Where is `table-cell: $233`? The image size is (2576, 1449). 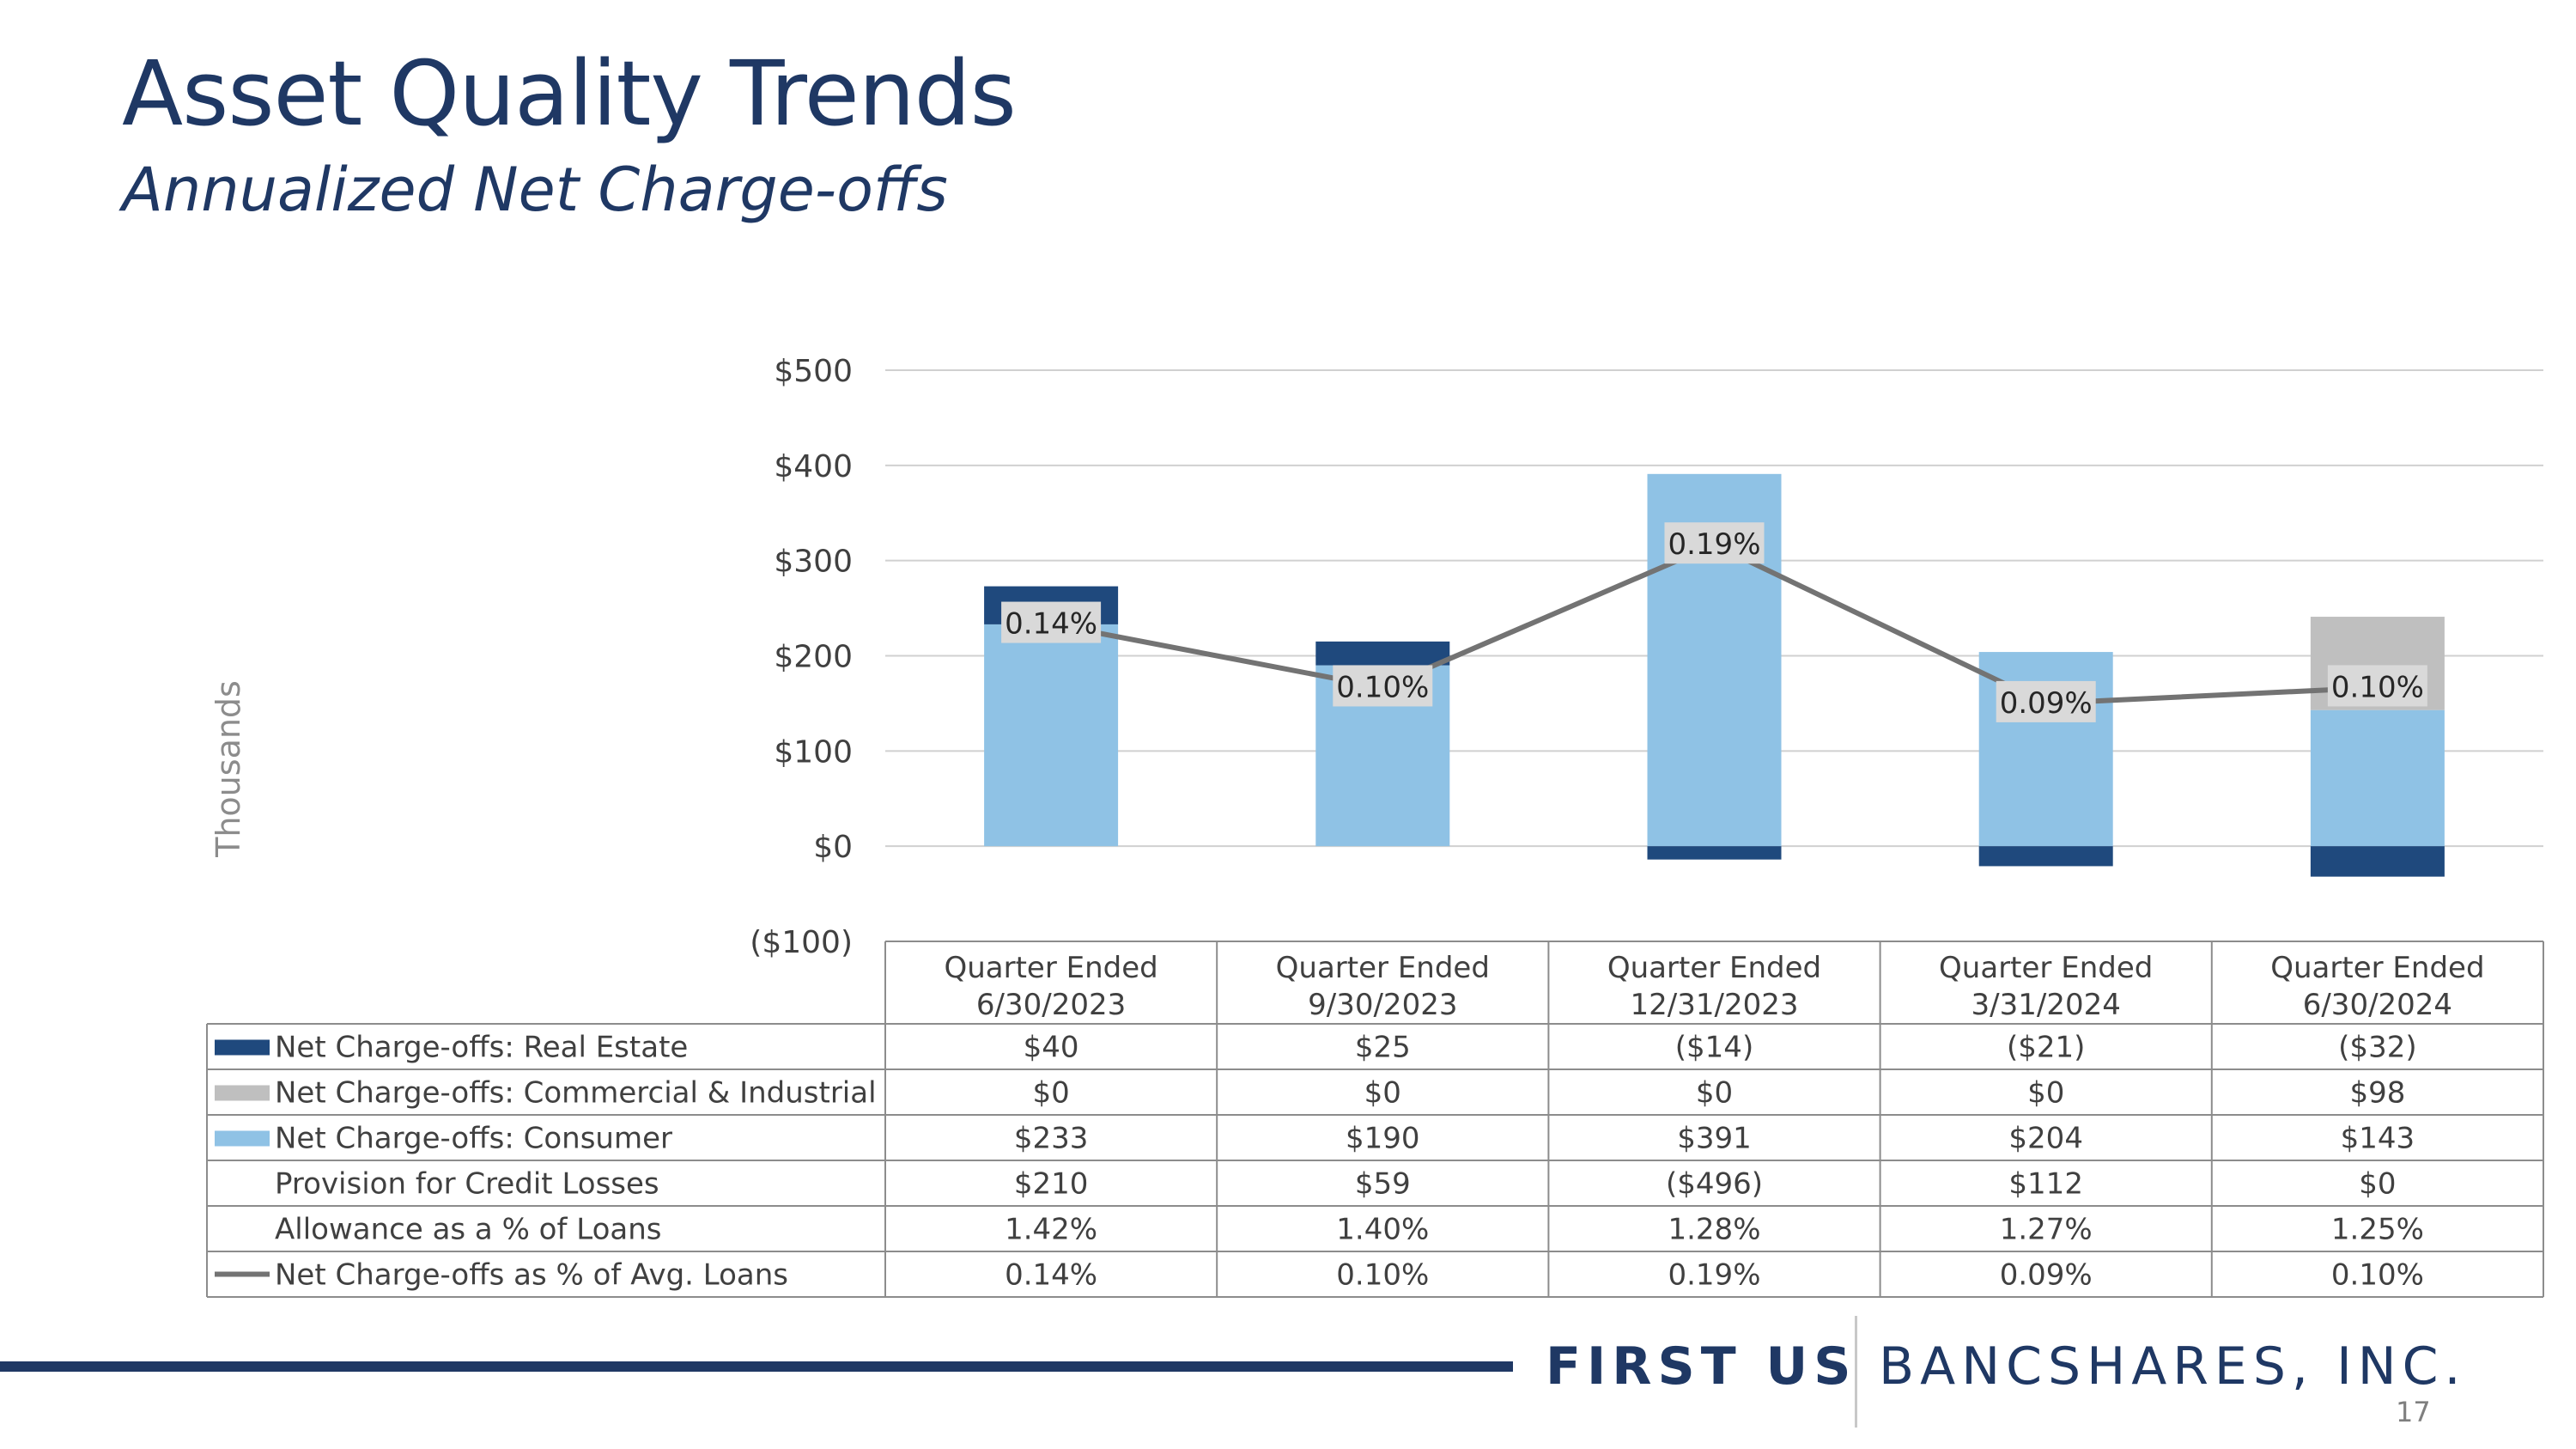 table-cell: $233 is located at coordinates (1052, 1139).